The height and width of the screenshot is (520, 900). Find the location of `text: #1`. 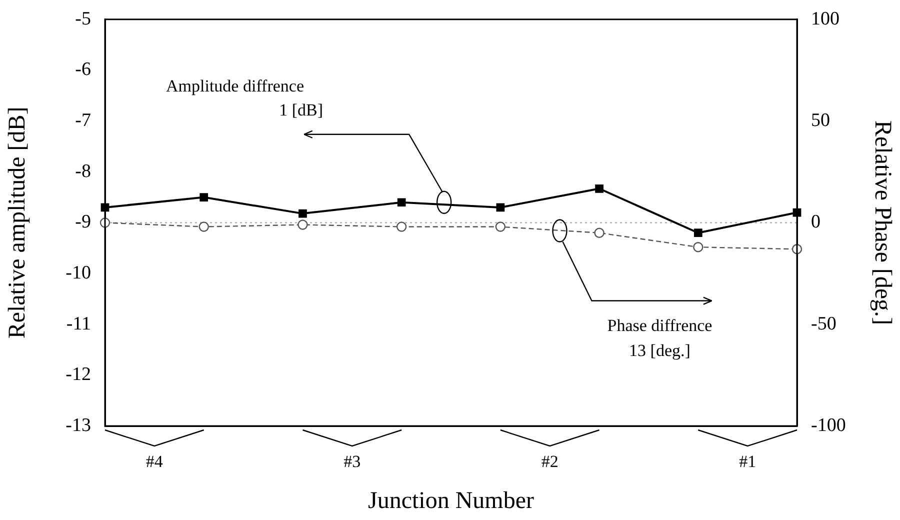

text: #1 is located at coordinates (747, 461).